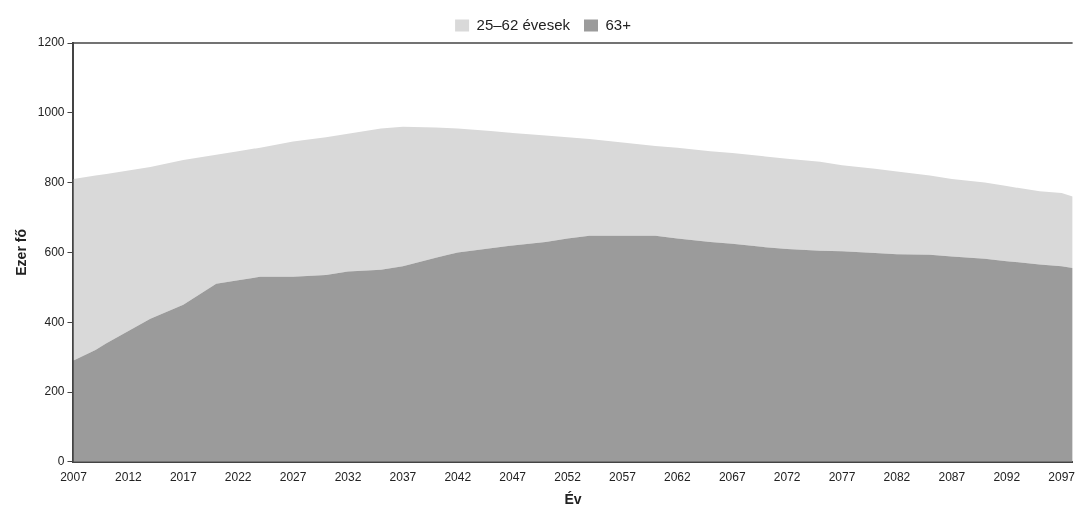 The width and height of the screenshot is (1078, 515). I want to click on y-tick-label: 400, so click(54, 321).